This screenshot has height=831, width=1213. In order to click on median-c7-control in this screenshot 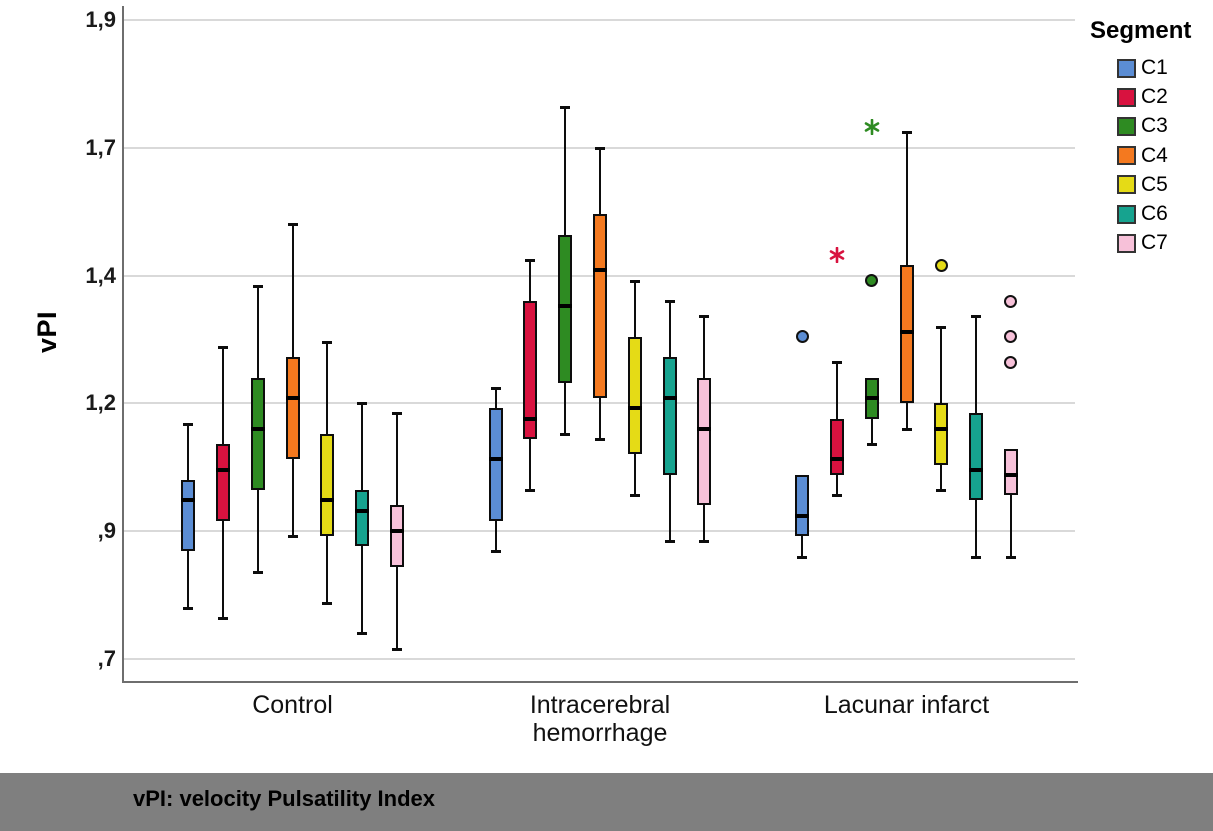, I will do `click(396, 531)`.